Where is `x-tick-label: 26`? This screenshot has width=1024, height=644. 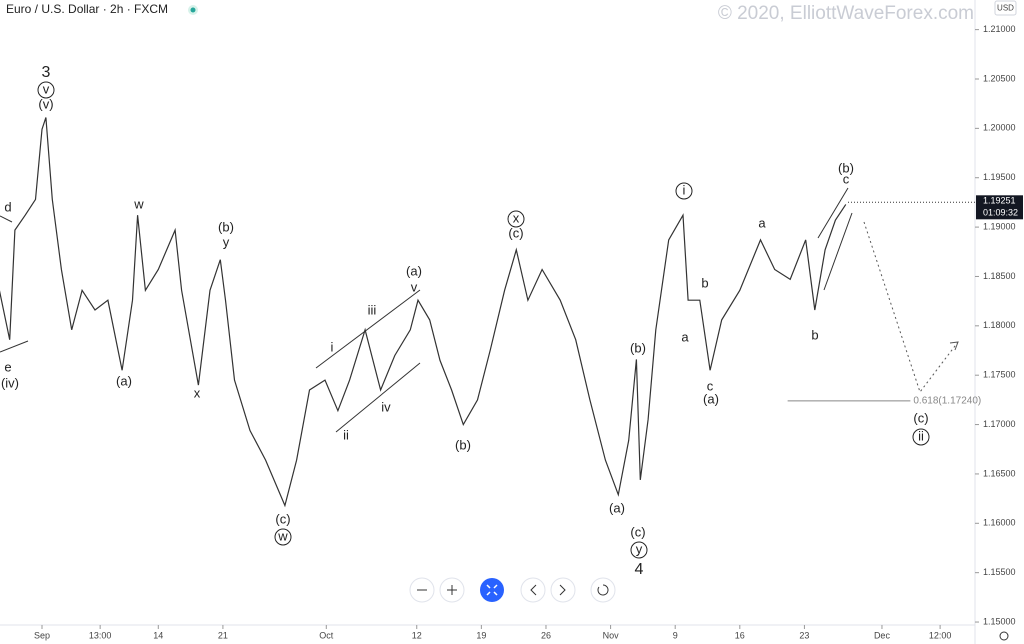 x-tick-label: 26 is located at coordinates (546, 635).